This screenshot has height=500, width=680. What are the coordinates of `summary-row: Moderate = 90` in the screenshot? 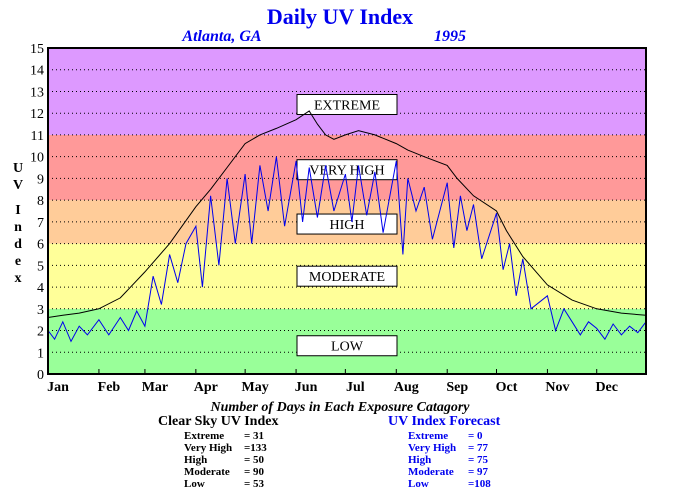 It's located at (225, 472).